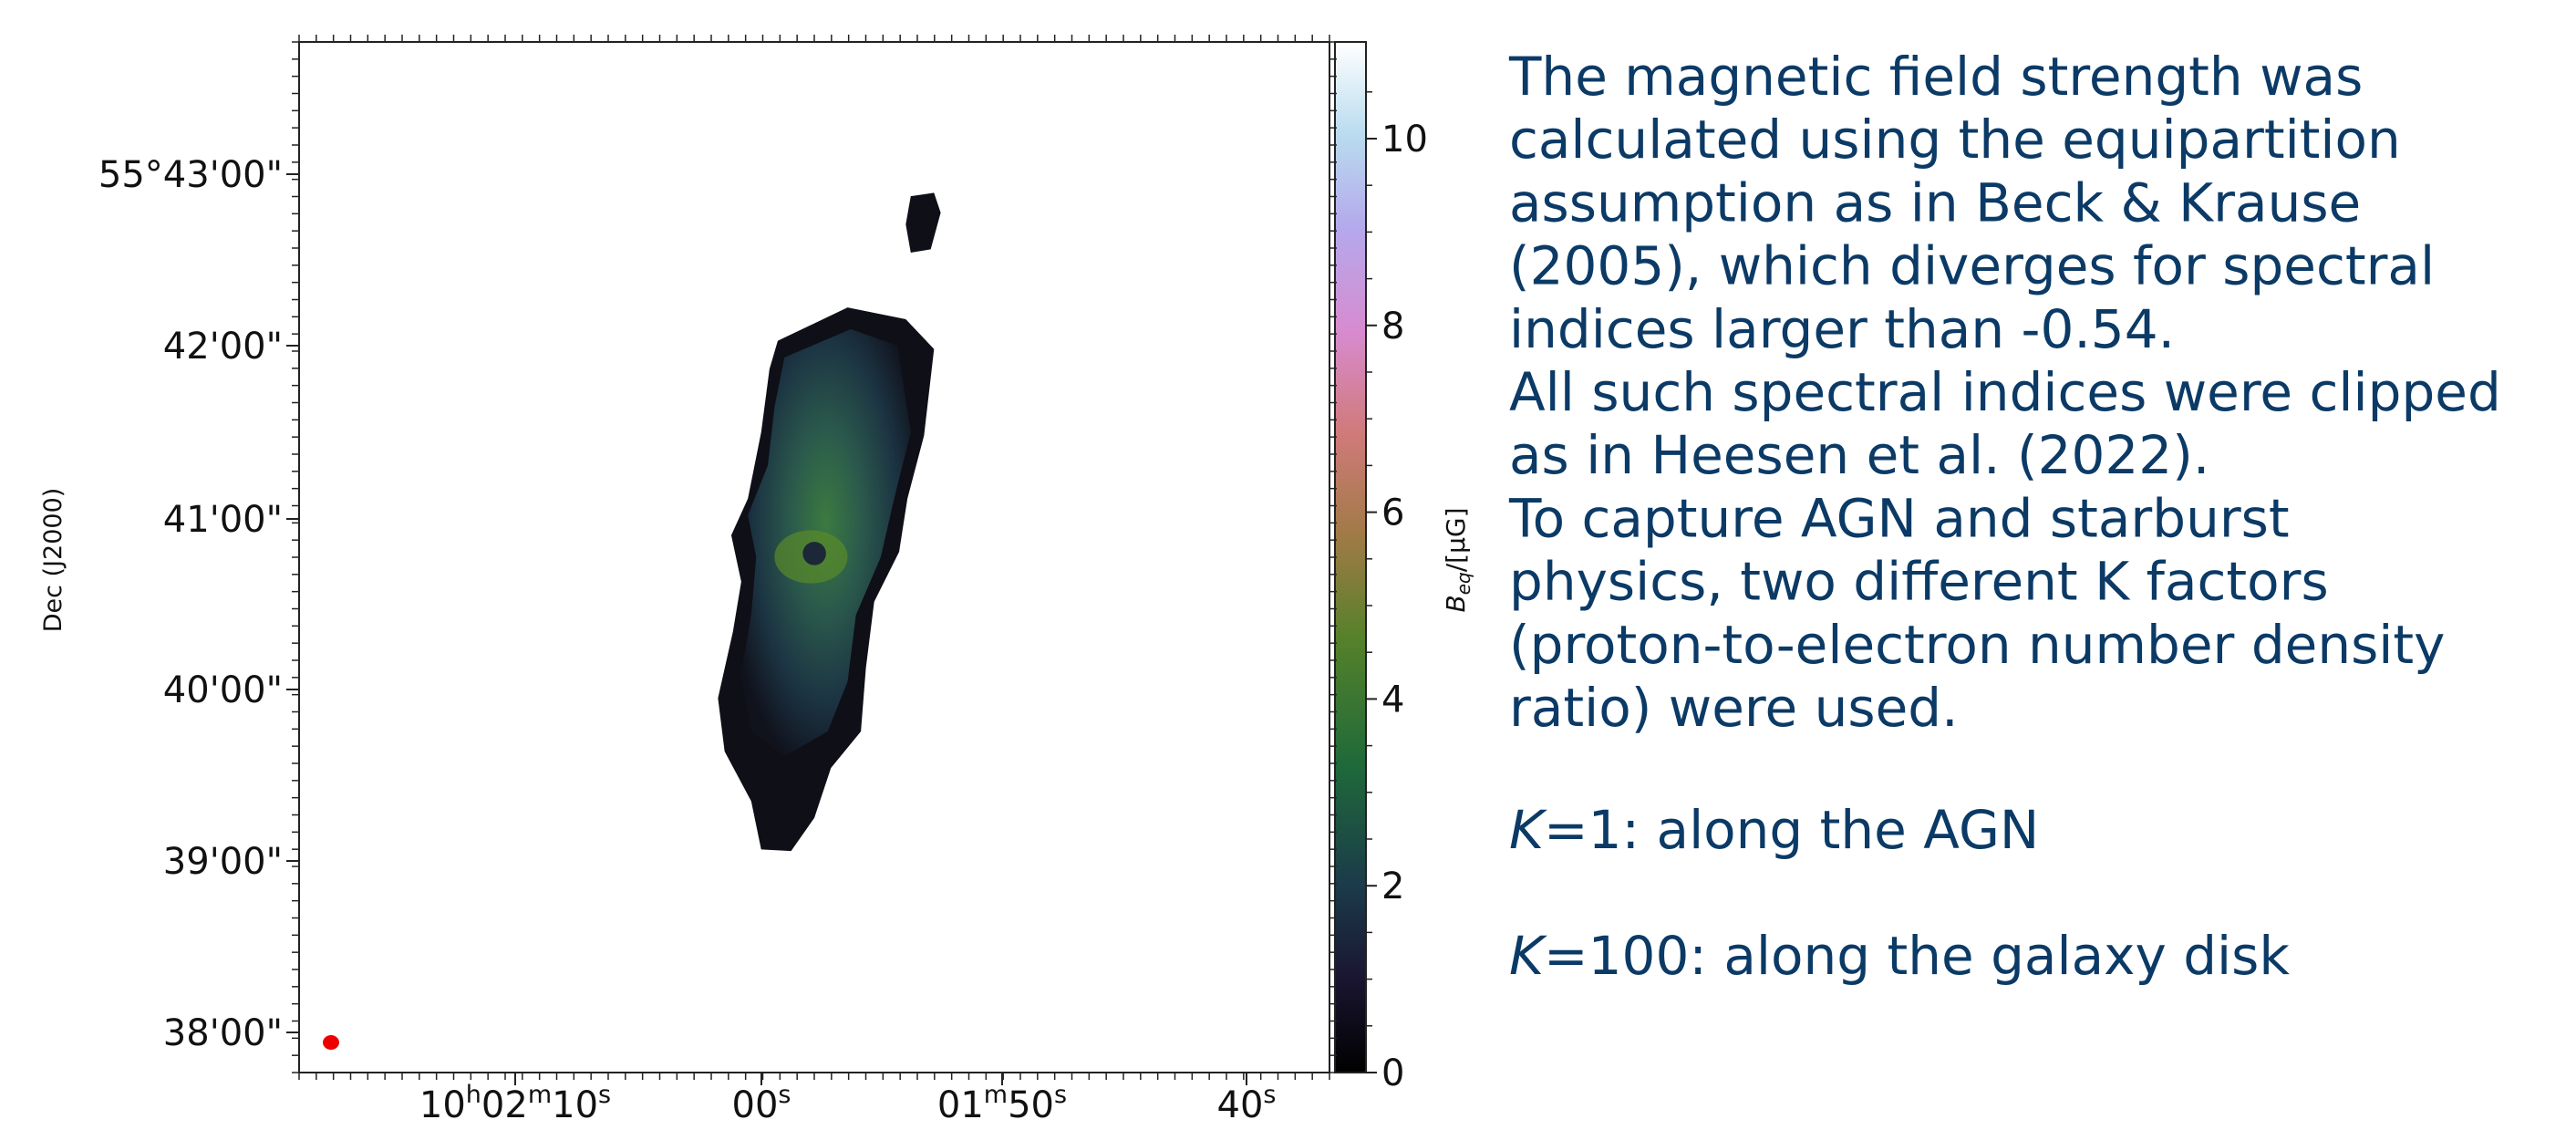 The height and width of the screenshot is (1130, 2576). Describe the element at coordinates (1955, 140) in the screenshot. I see `text-line: calculated using the equipartition` at that location.